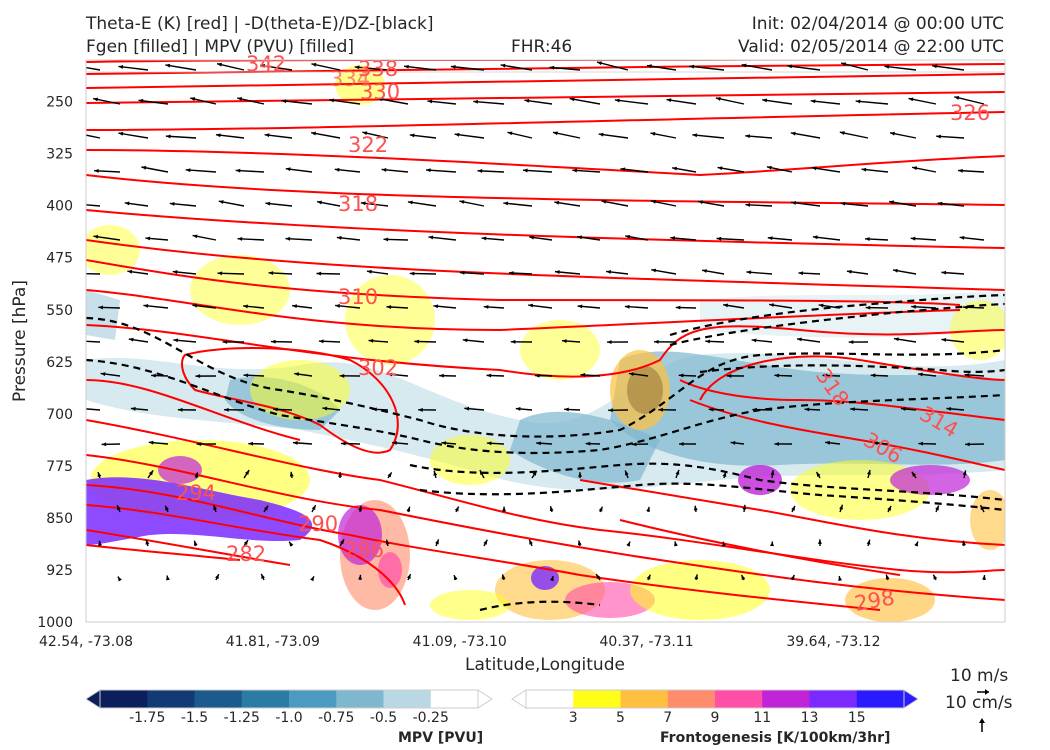 The image size is (1050, 750). What do you see at coordinates (196, 493) in the screenshot?
I see `contour-label: 294` at bounding box center [196, 493].